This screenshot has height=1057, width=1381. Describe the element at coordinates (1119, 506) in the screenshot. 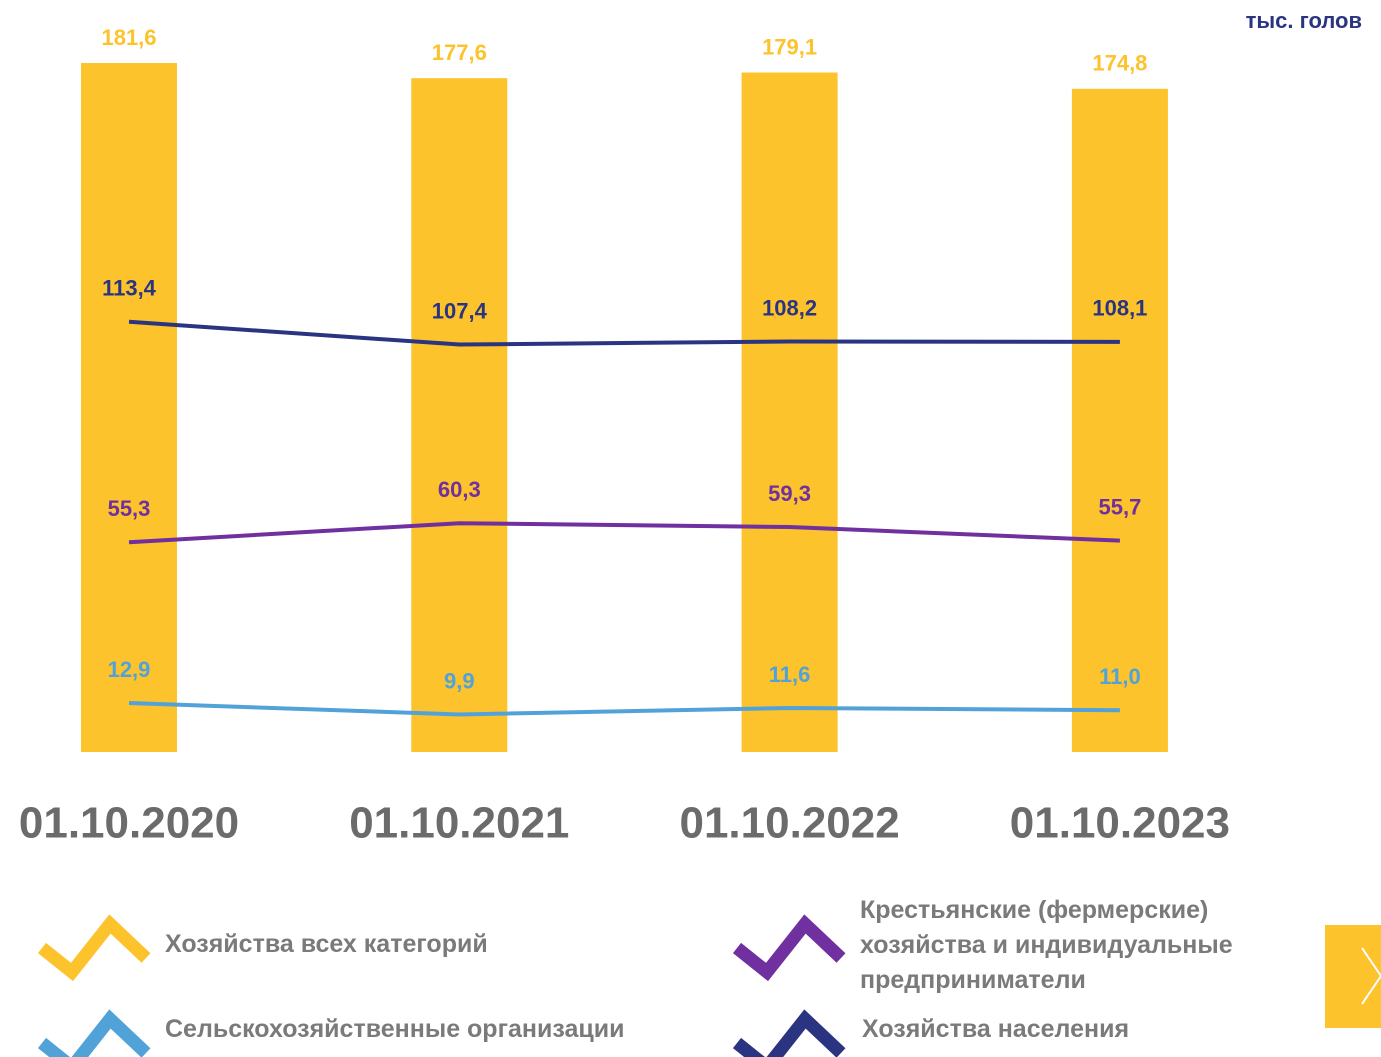

I see `data-label: 55,7` at that location.